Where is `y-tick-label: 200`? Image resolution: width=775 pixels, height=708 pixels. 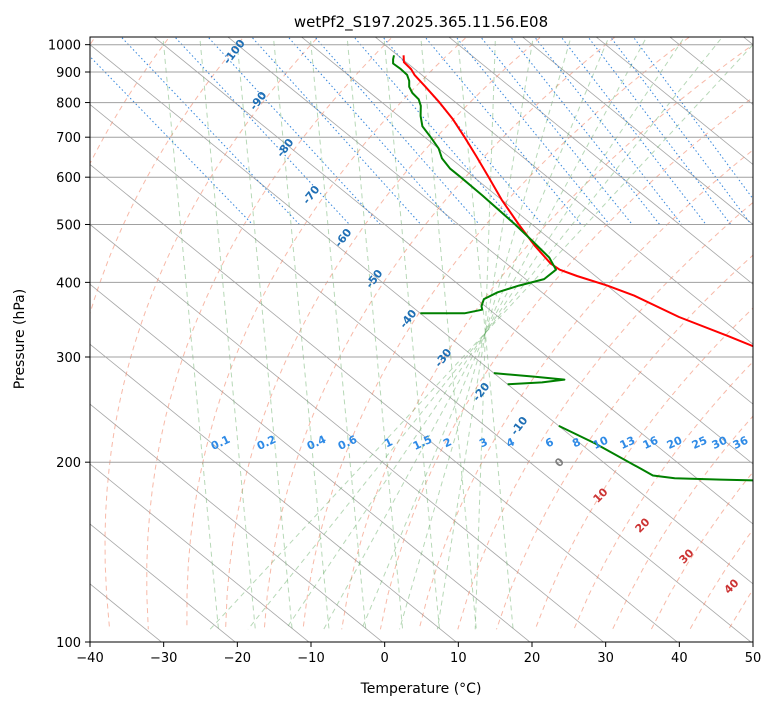
y-tick-label: 200 is located at coordinates (68, 463).